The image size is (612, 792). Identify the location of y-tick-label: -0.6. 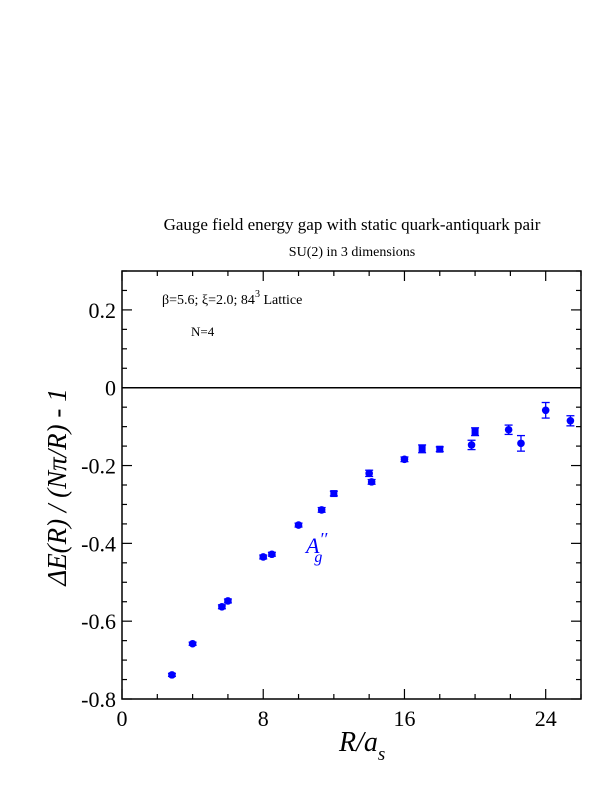
(98, 621).